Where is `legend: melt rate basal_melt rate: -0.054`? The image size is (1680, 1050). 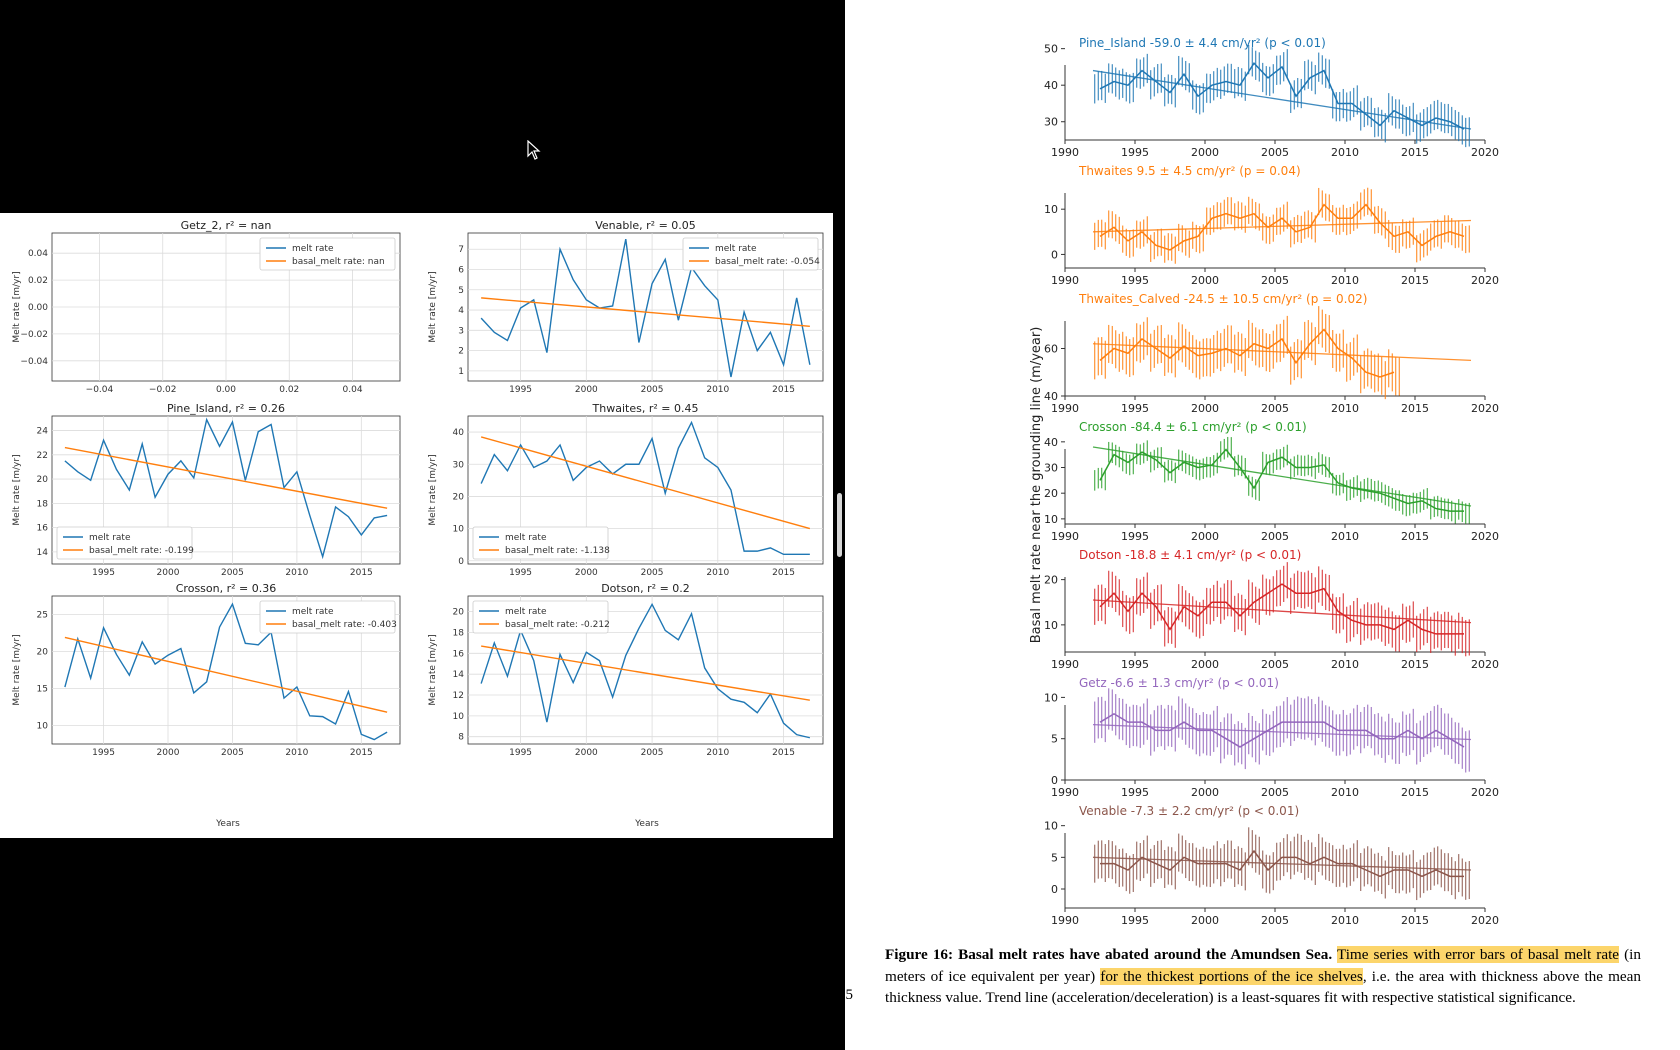
legend: melt rate basal_melt rate: -0.054 is located at coordinates (751, 254).